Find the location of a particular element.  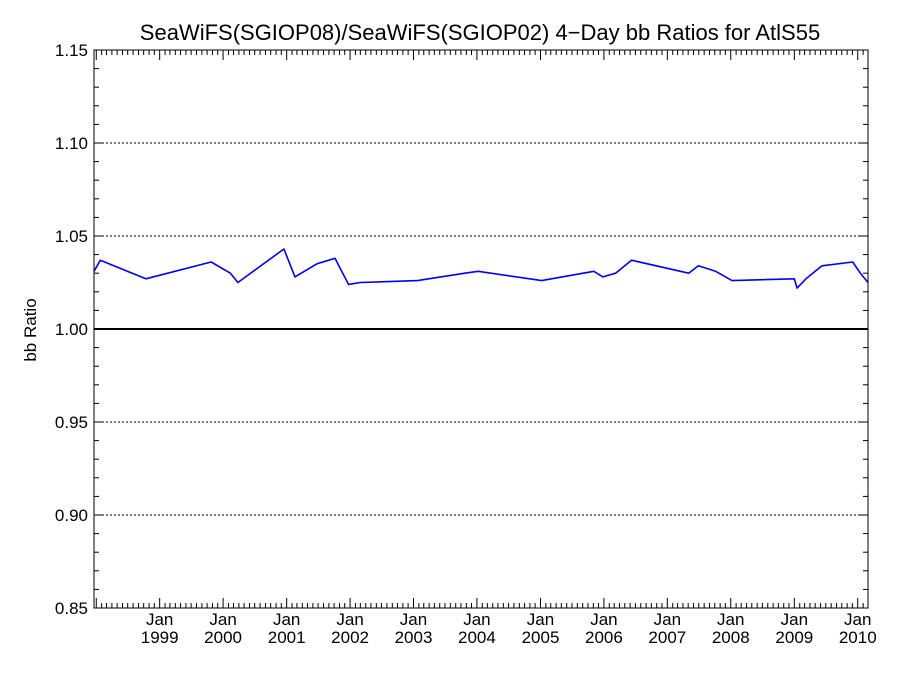

x-tick-label-year: 2006 is located at coordinates (604, 637).